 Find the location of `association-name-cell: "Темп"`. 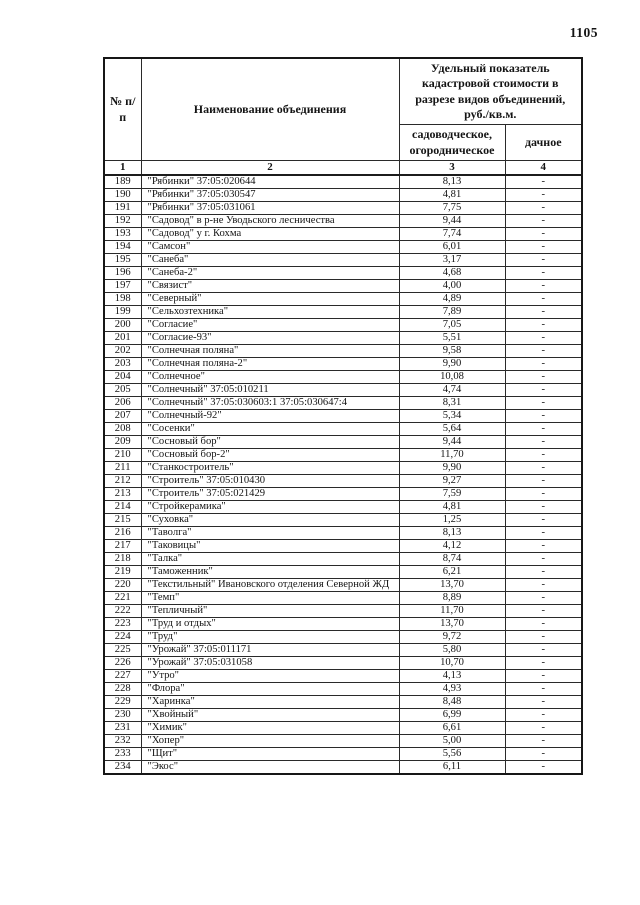

association-name-cell: "Темп" is located at coordinates (270, 598).